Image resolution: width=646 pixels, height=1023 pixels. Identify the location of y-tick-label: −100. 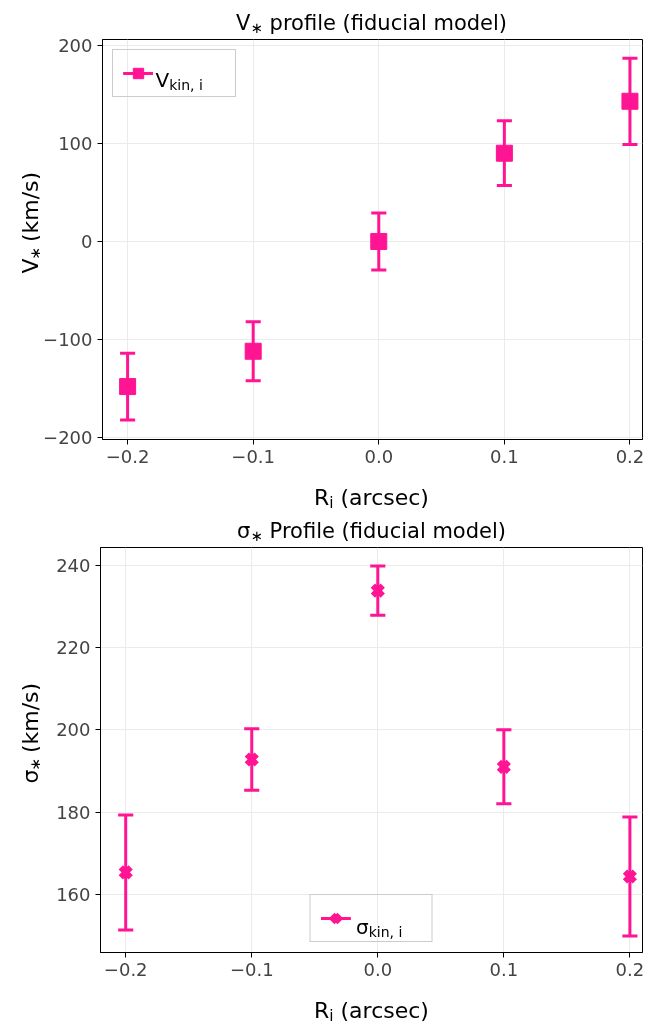
(68, 339).